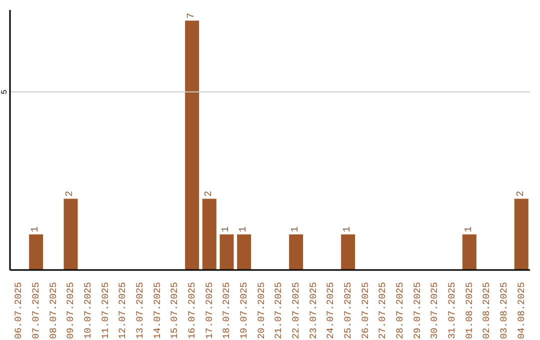 This screenshot has width=540, height=340. What do you see at coordinates (486, 311) in the screenshot?
I see `x-tick-label: 02.08.2025` at bounding box center [486, 311].